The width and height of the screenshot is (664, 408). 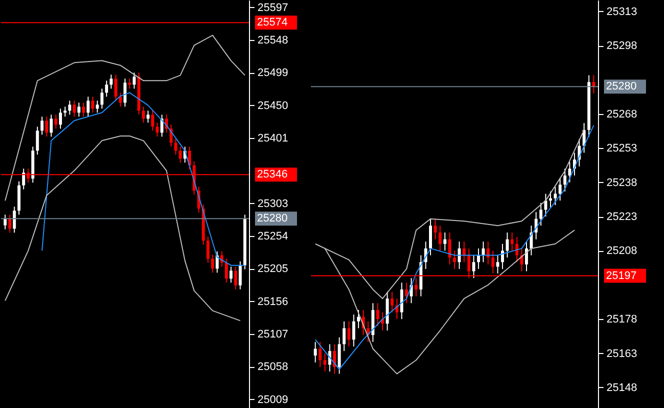 I want to click on y-tick-label: 25223, so click(x=622, y=217).